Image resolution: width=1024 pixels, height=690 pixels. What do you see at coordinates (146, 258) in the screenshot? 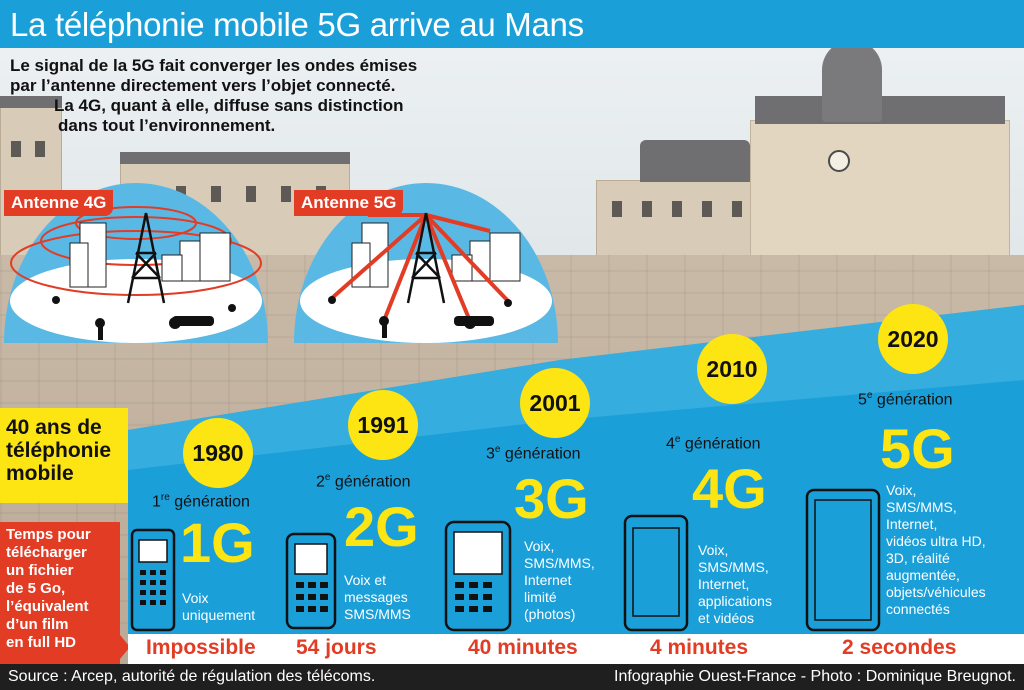
I see `tower-4g-icon` at bounding box center [146, 258].